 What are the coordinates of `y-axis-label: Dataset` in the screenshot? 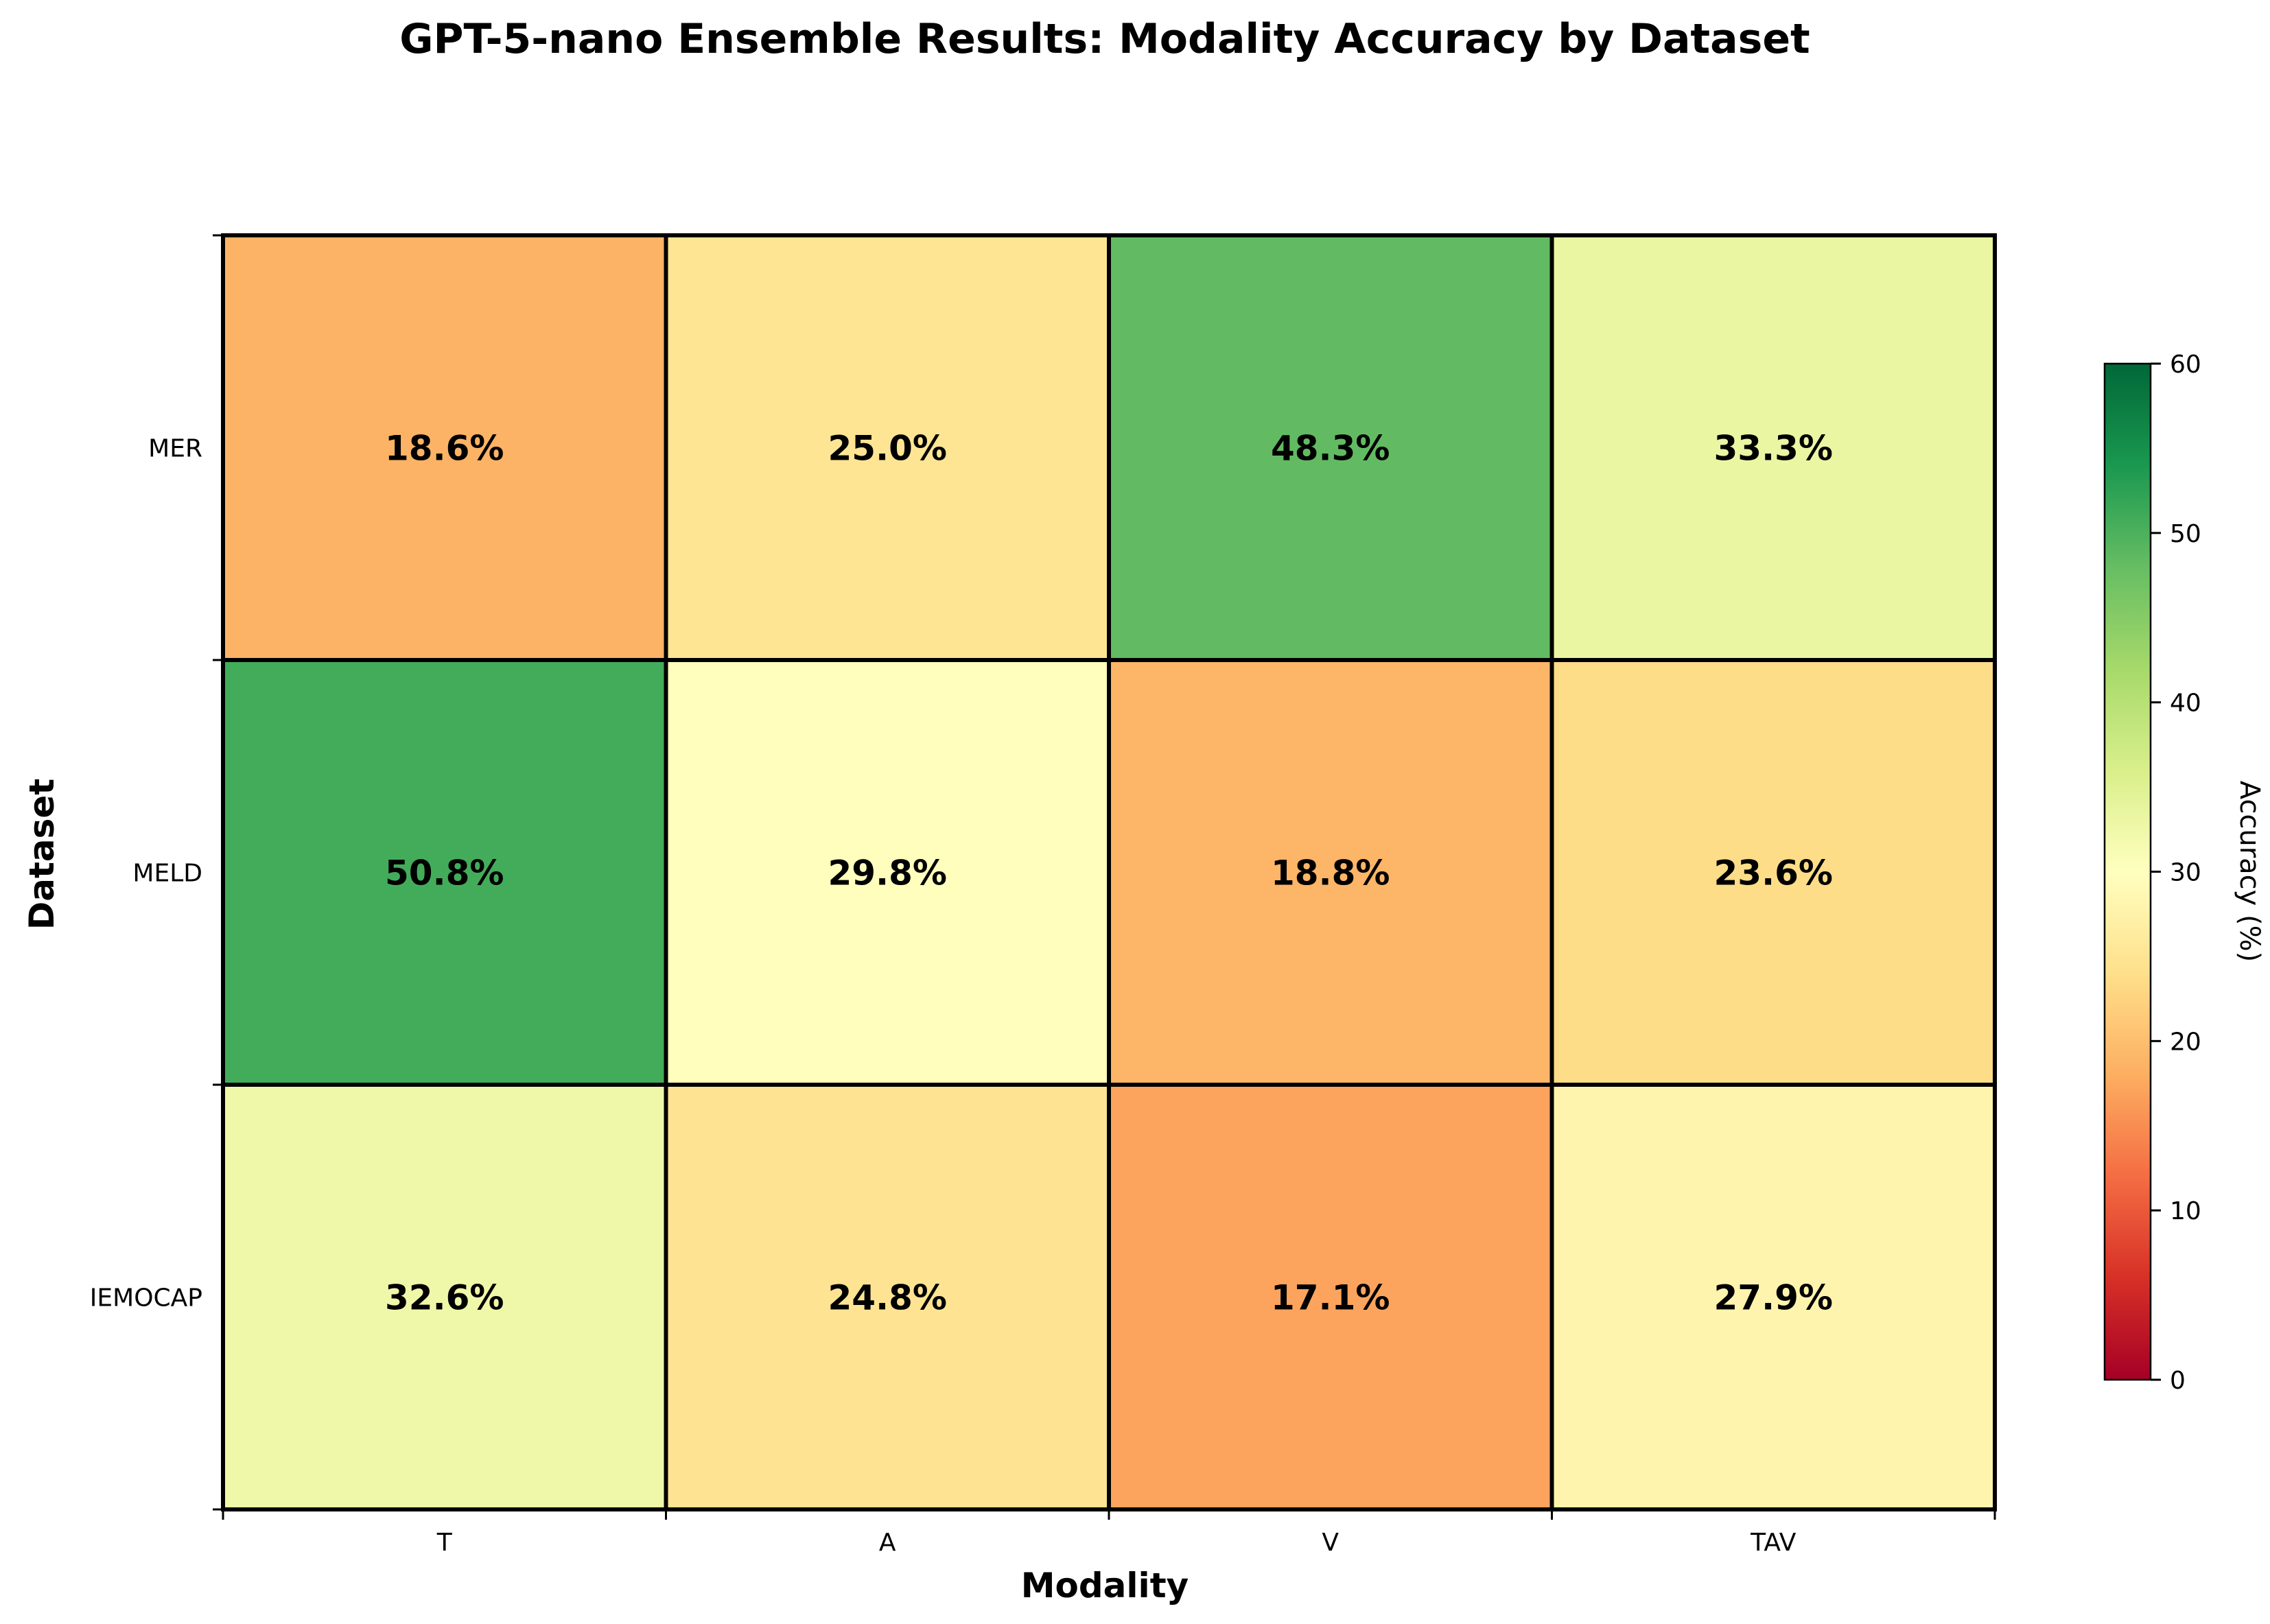 It's located at (42, 854).